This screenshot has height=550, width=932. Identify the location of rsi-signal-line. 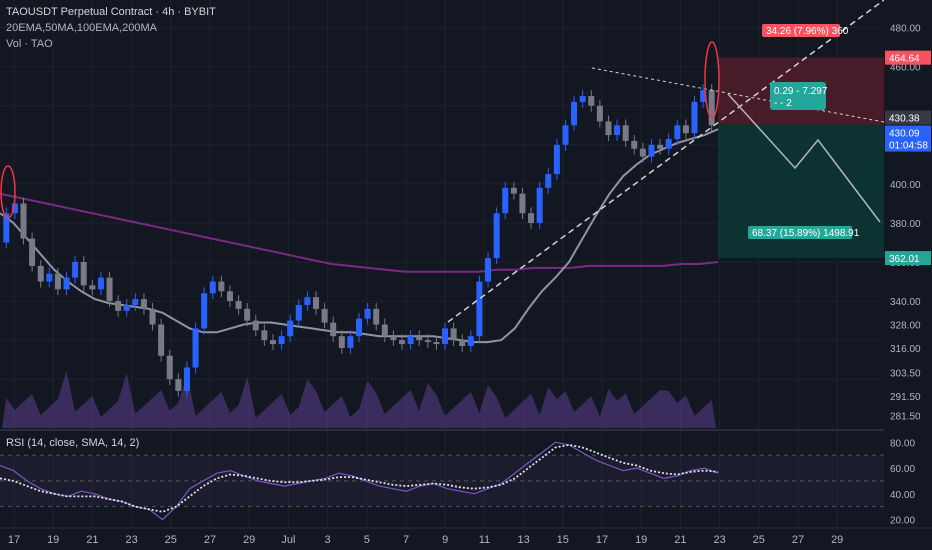
(359, 478).